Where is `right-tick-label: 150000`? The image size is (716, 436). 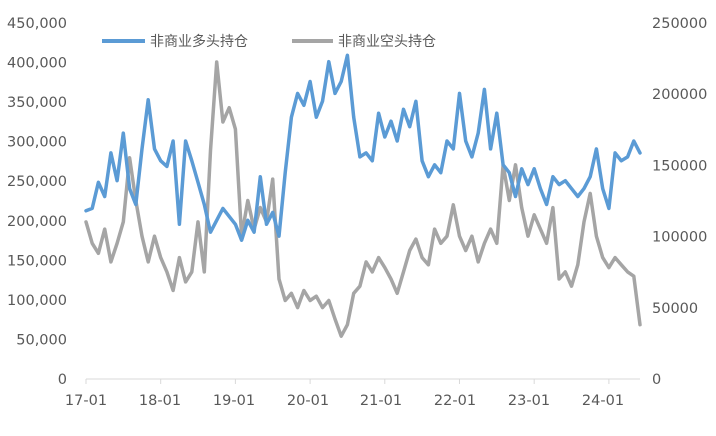 right-tick-label: 150000 is located at coordinates (679, 166).